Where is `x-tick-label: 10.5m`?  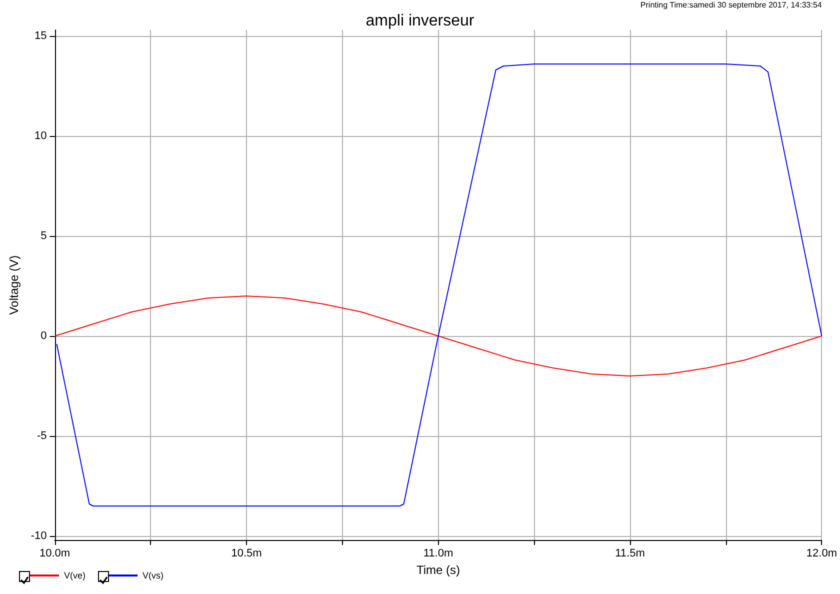
x-tick-label: 10.5m is located at coordinates (246, 554).